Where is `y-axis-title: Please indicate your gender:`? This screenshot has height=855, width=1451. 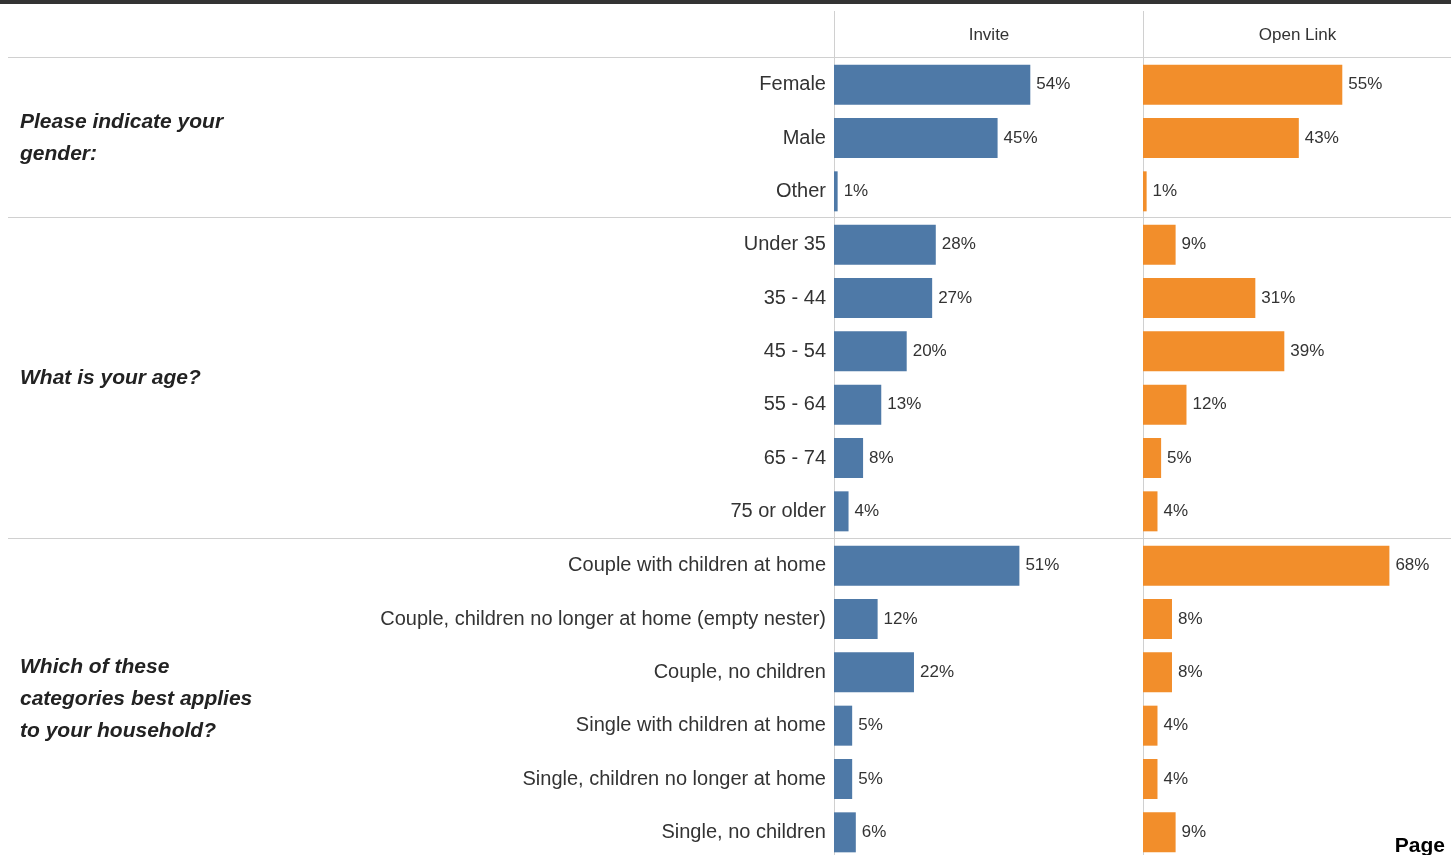
y-axis-title: Please indicate your gender: is located at coordinates (122, 136).